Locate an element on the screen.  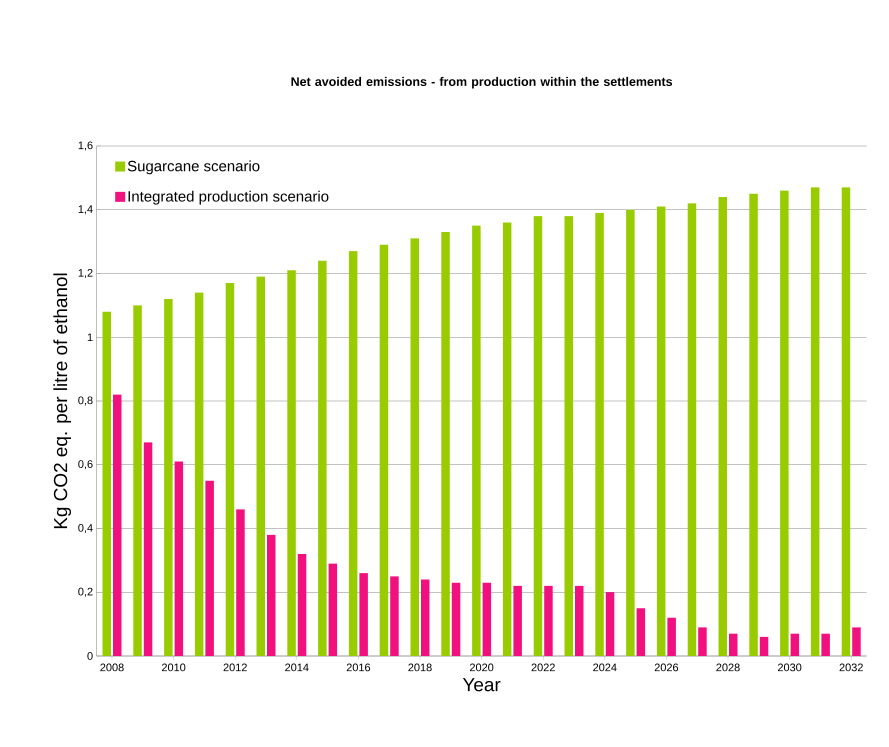
legend-label: Integrated production scenario is located at coordinates (228, 197).